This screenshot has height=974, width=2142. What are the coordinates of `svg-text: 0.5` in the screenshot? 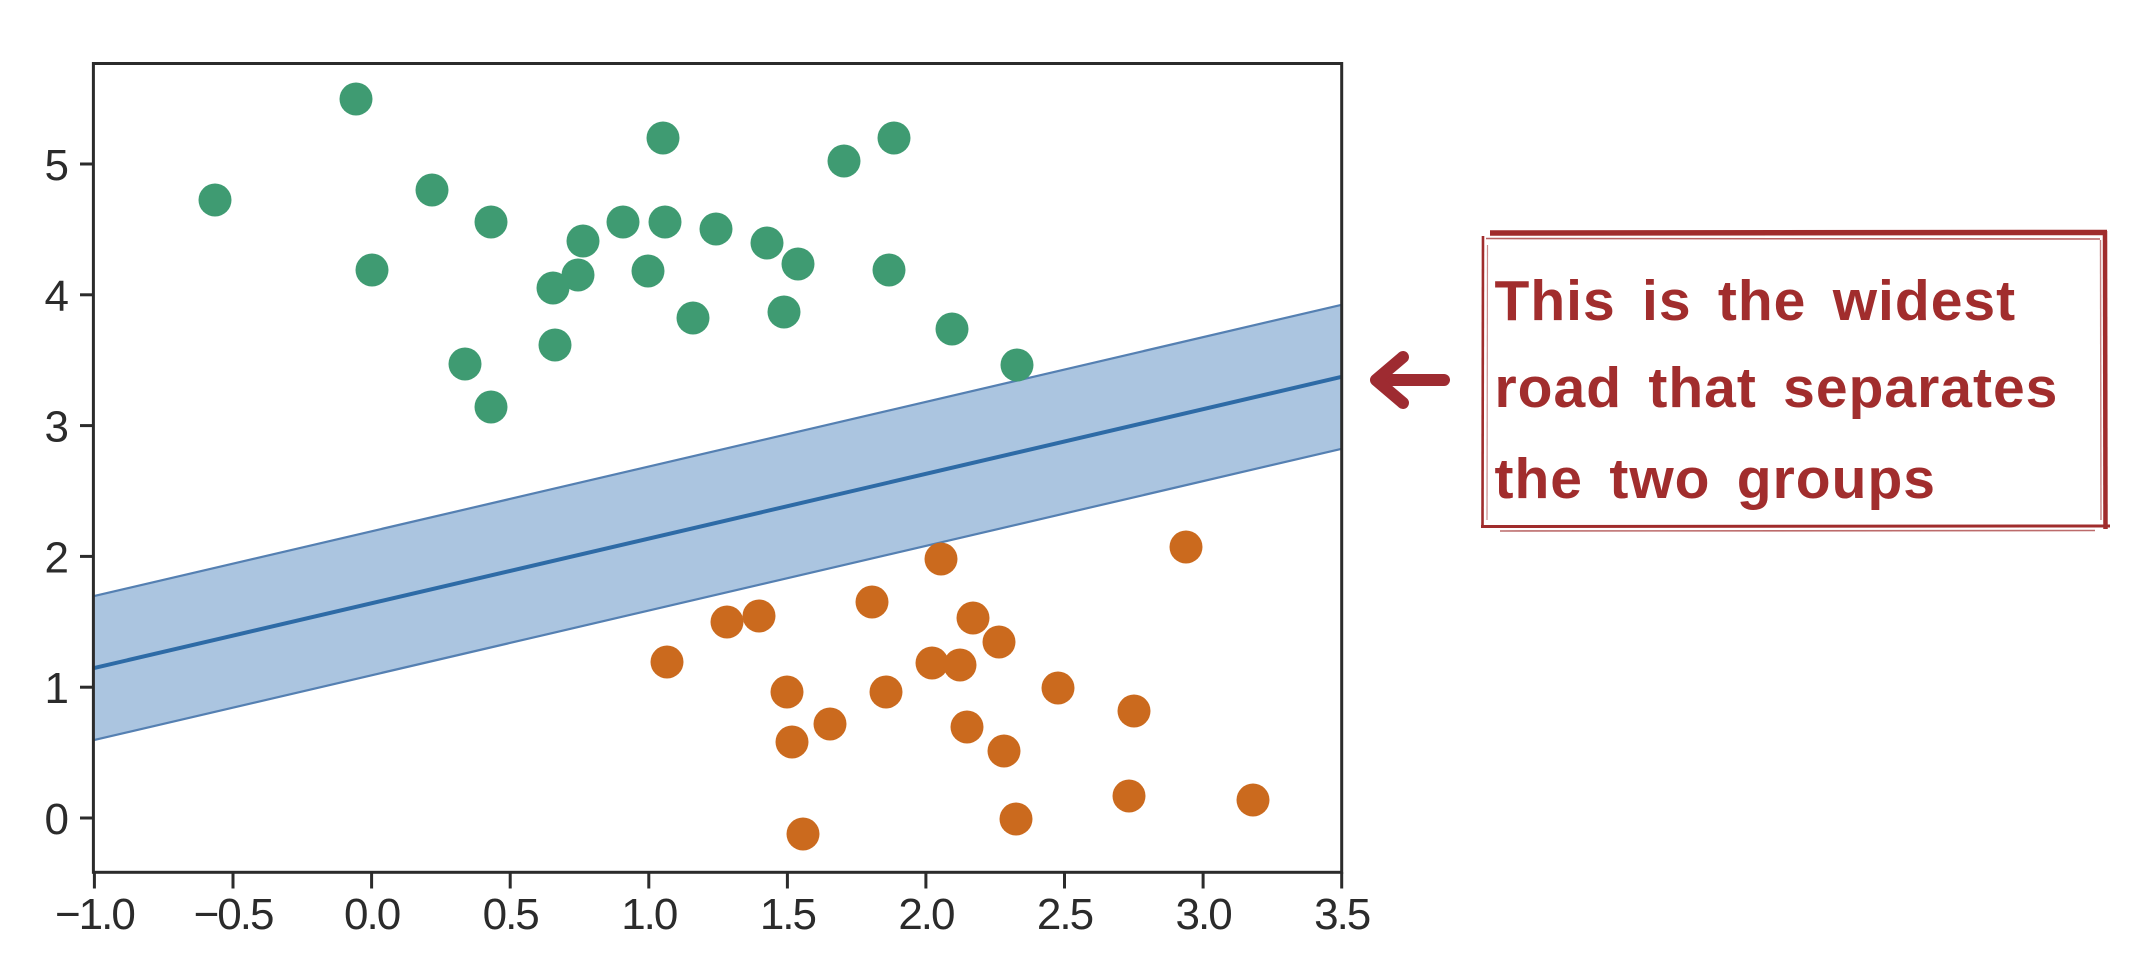 It's located at (511, 914).